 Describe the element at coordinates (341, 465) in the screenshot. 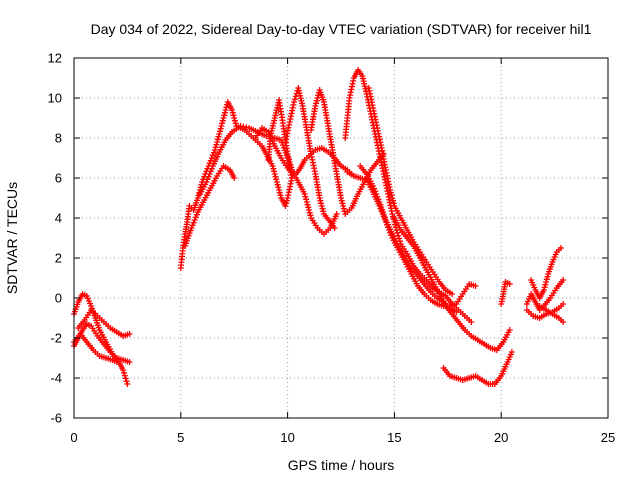

I see `x-axis-label: GPS time / hours` at that location.